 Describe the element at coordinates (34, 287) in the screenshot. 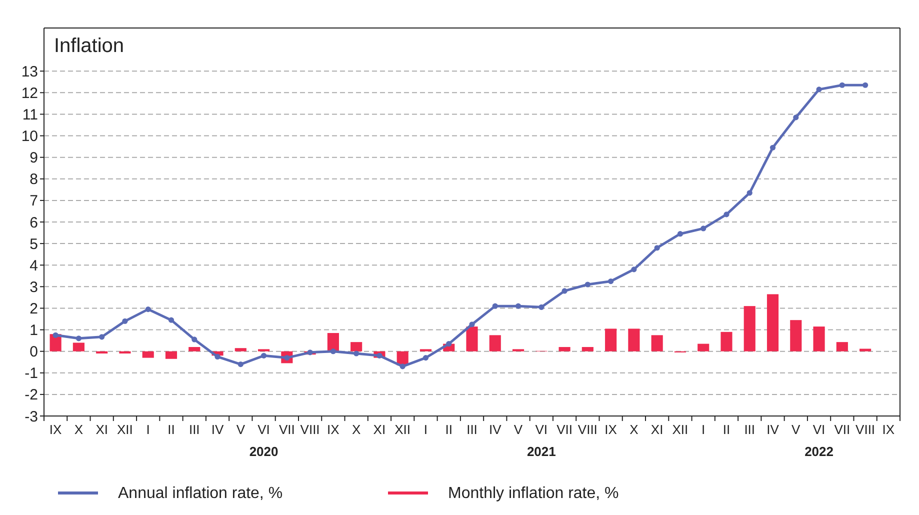

I see `y-tick-label: 3` at that location.